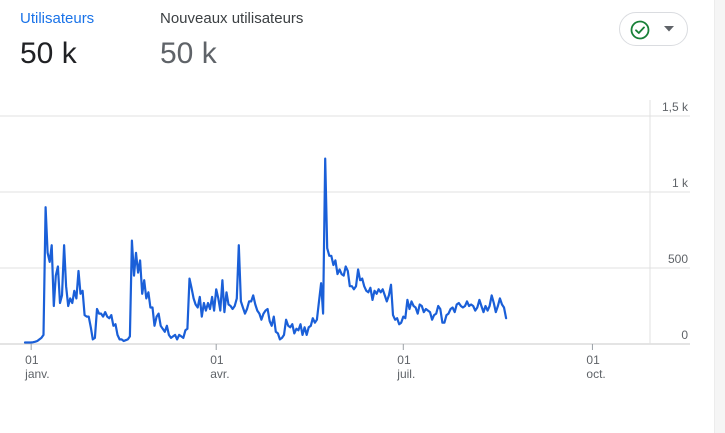  Describe the element at coordinates (640, 30) in the screenshot. I see `check-circle-icon` at that location.